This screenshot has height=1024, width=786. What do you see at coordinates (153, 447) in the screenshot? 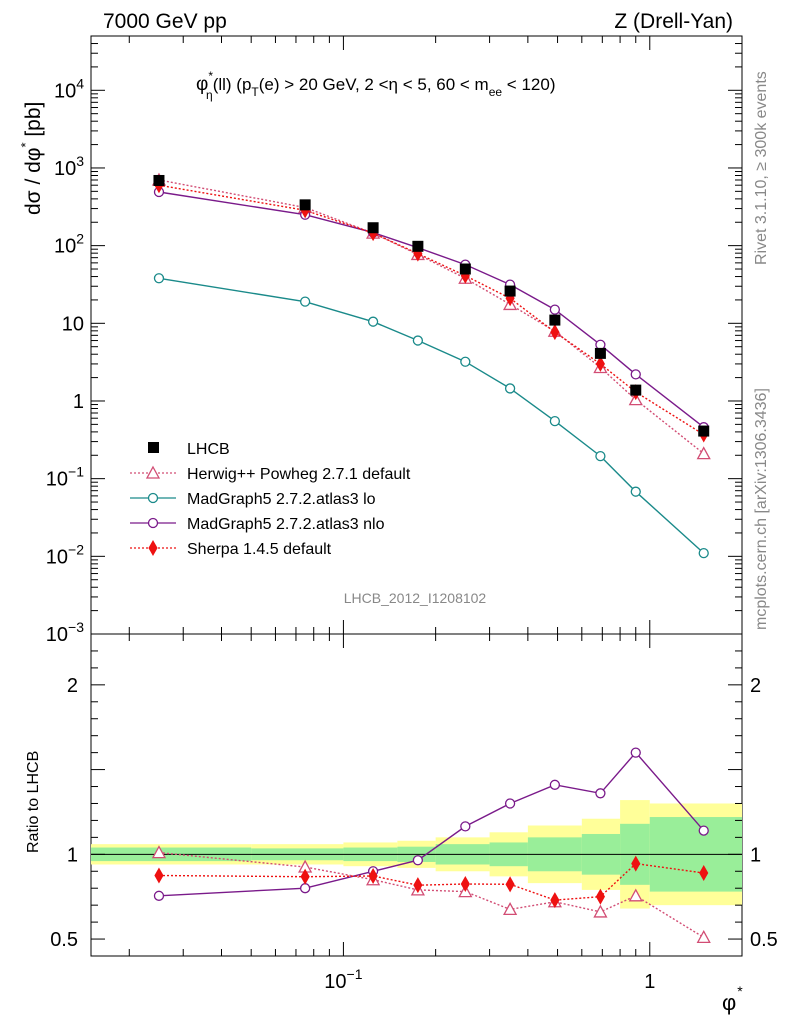
I see `legend-marker-lhcb` at bounding box center [153, 447].